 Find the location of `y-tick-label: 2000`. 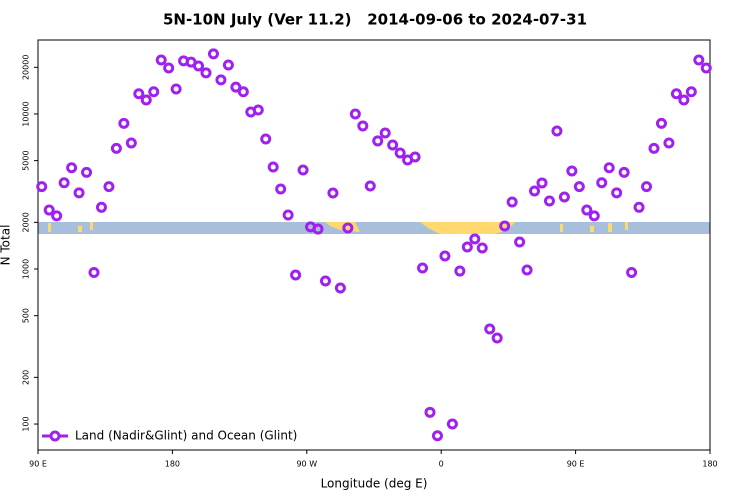

y-tick-label: 2000 is located at coordinates (26, 222).